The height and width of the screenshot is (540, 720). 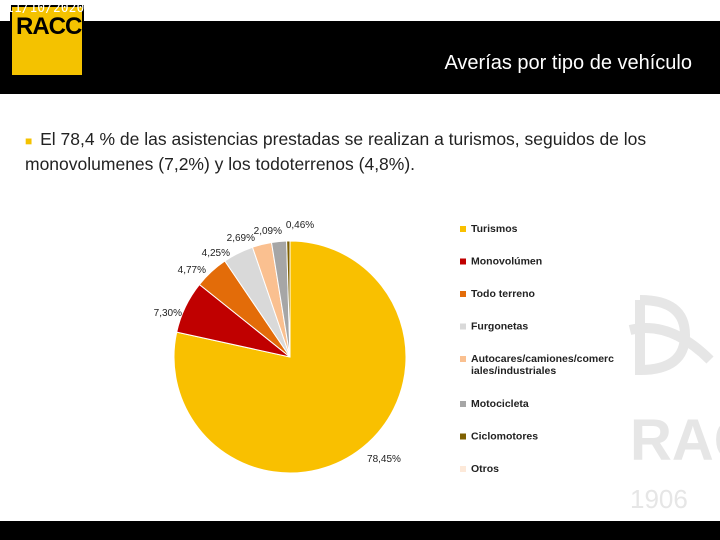 What do you see at coordinates (485, 469) in the screenshot?
I see `legend-label-8: Otros` at bounding box center [485, 469].